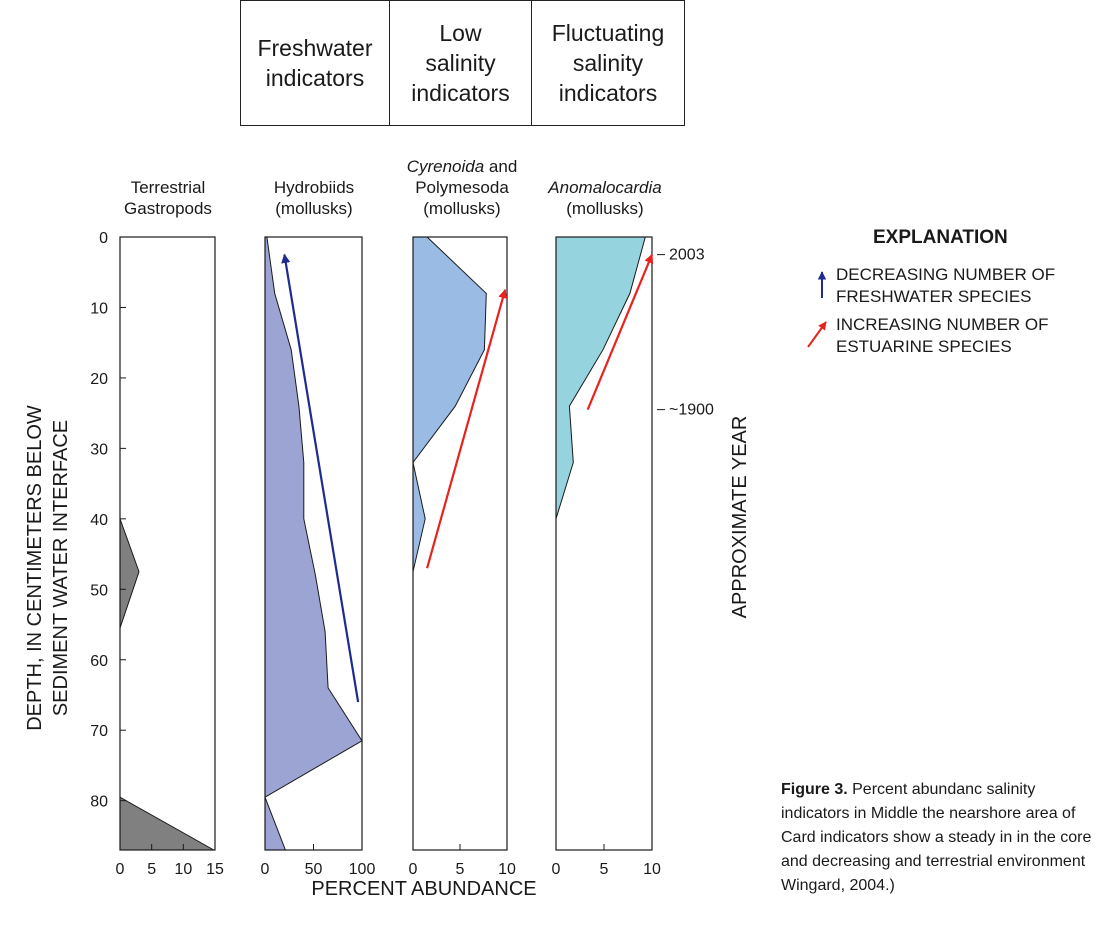 The width and height of the screenshot is (1097, 930). What do you see at coordinates (814, 789) in the screenshot?
I see `caption-figure-number: Figure 3.` at bounding box center [814, 789].